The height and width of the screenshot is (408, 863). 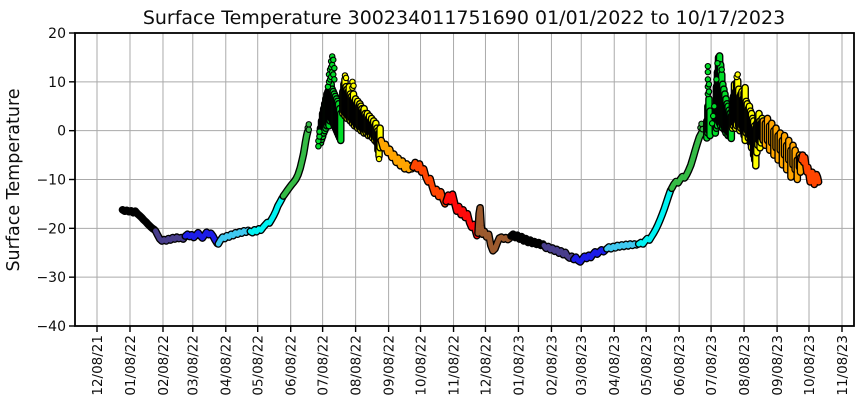 What do you see at coordinates (131, 365) in the screenshot?
I see `x-tick-label: 01/08/22` at bounding box center [131, 365].